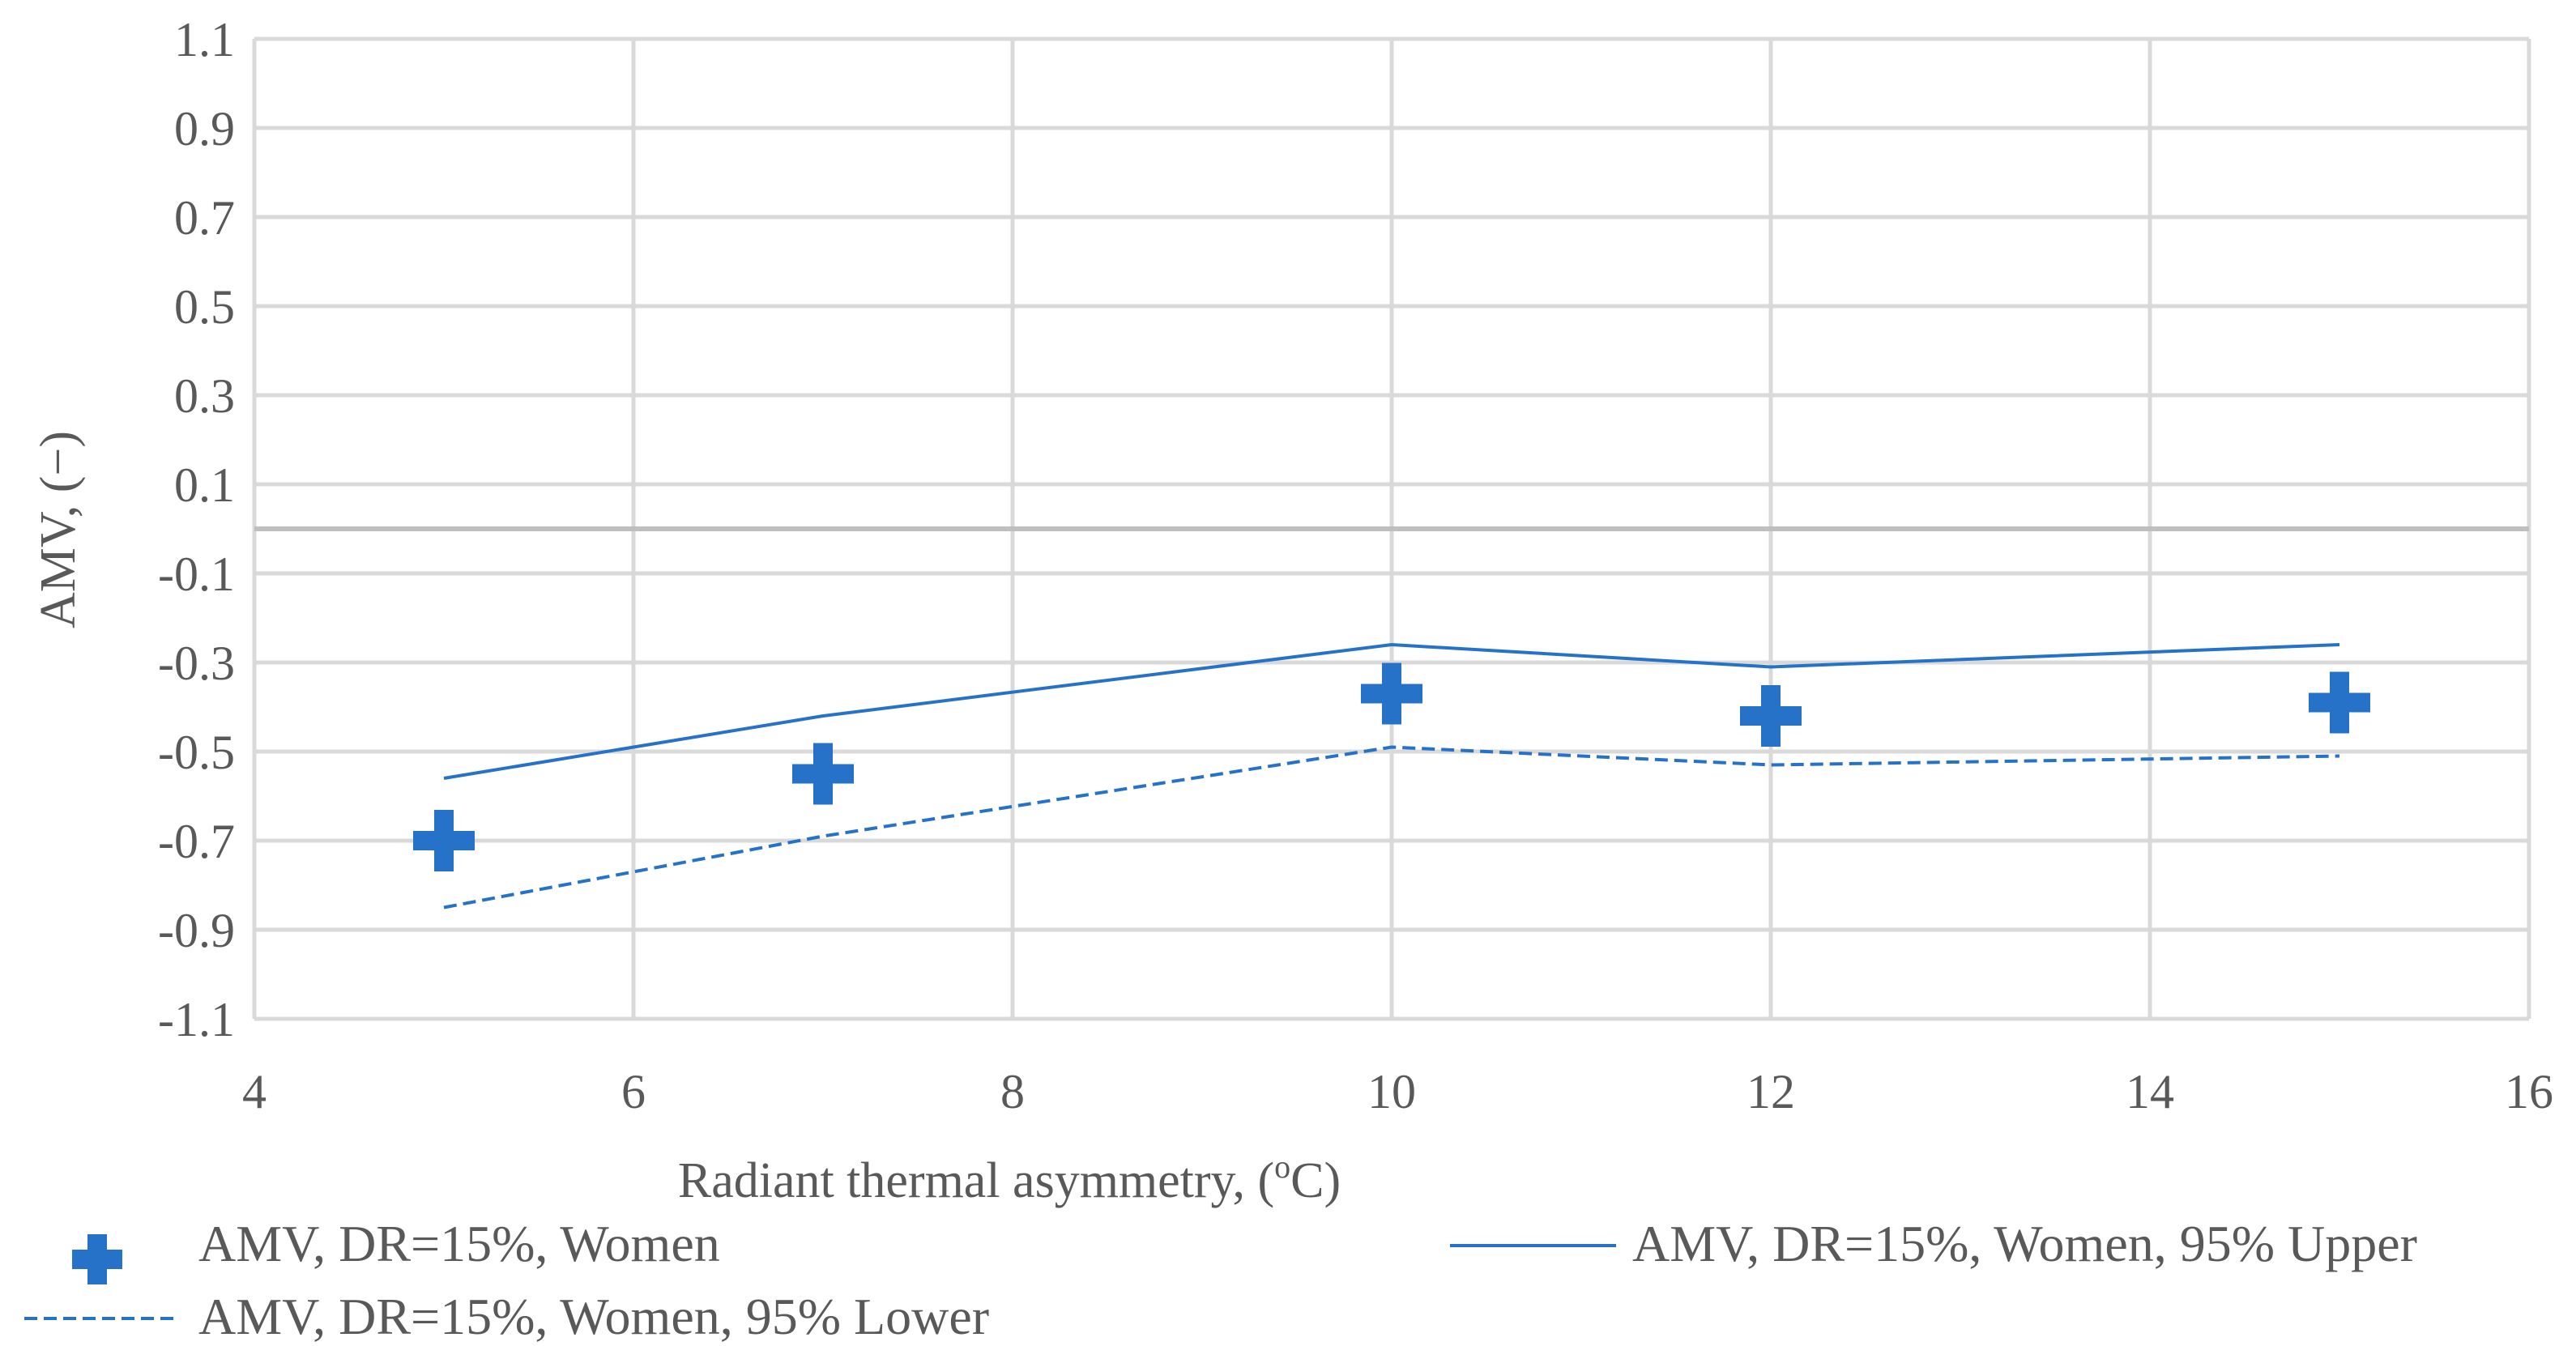  I want to click on x-axis-title-unit: C), so click(1316, 1181).